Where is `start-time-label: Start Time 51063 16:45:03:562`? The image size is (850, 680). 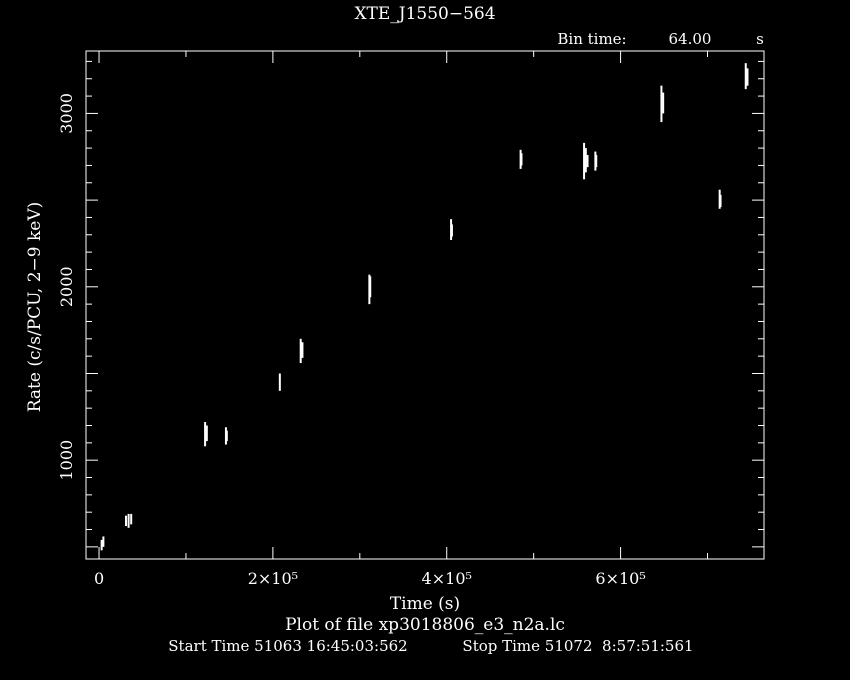 start-time-label: Start Time 51063 16:45:03:562 is located at coordinates (287, 646).